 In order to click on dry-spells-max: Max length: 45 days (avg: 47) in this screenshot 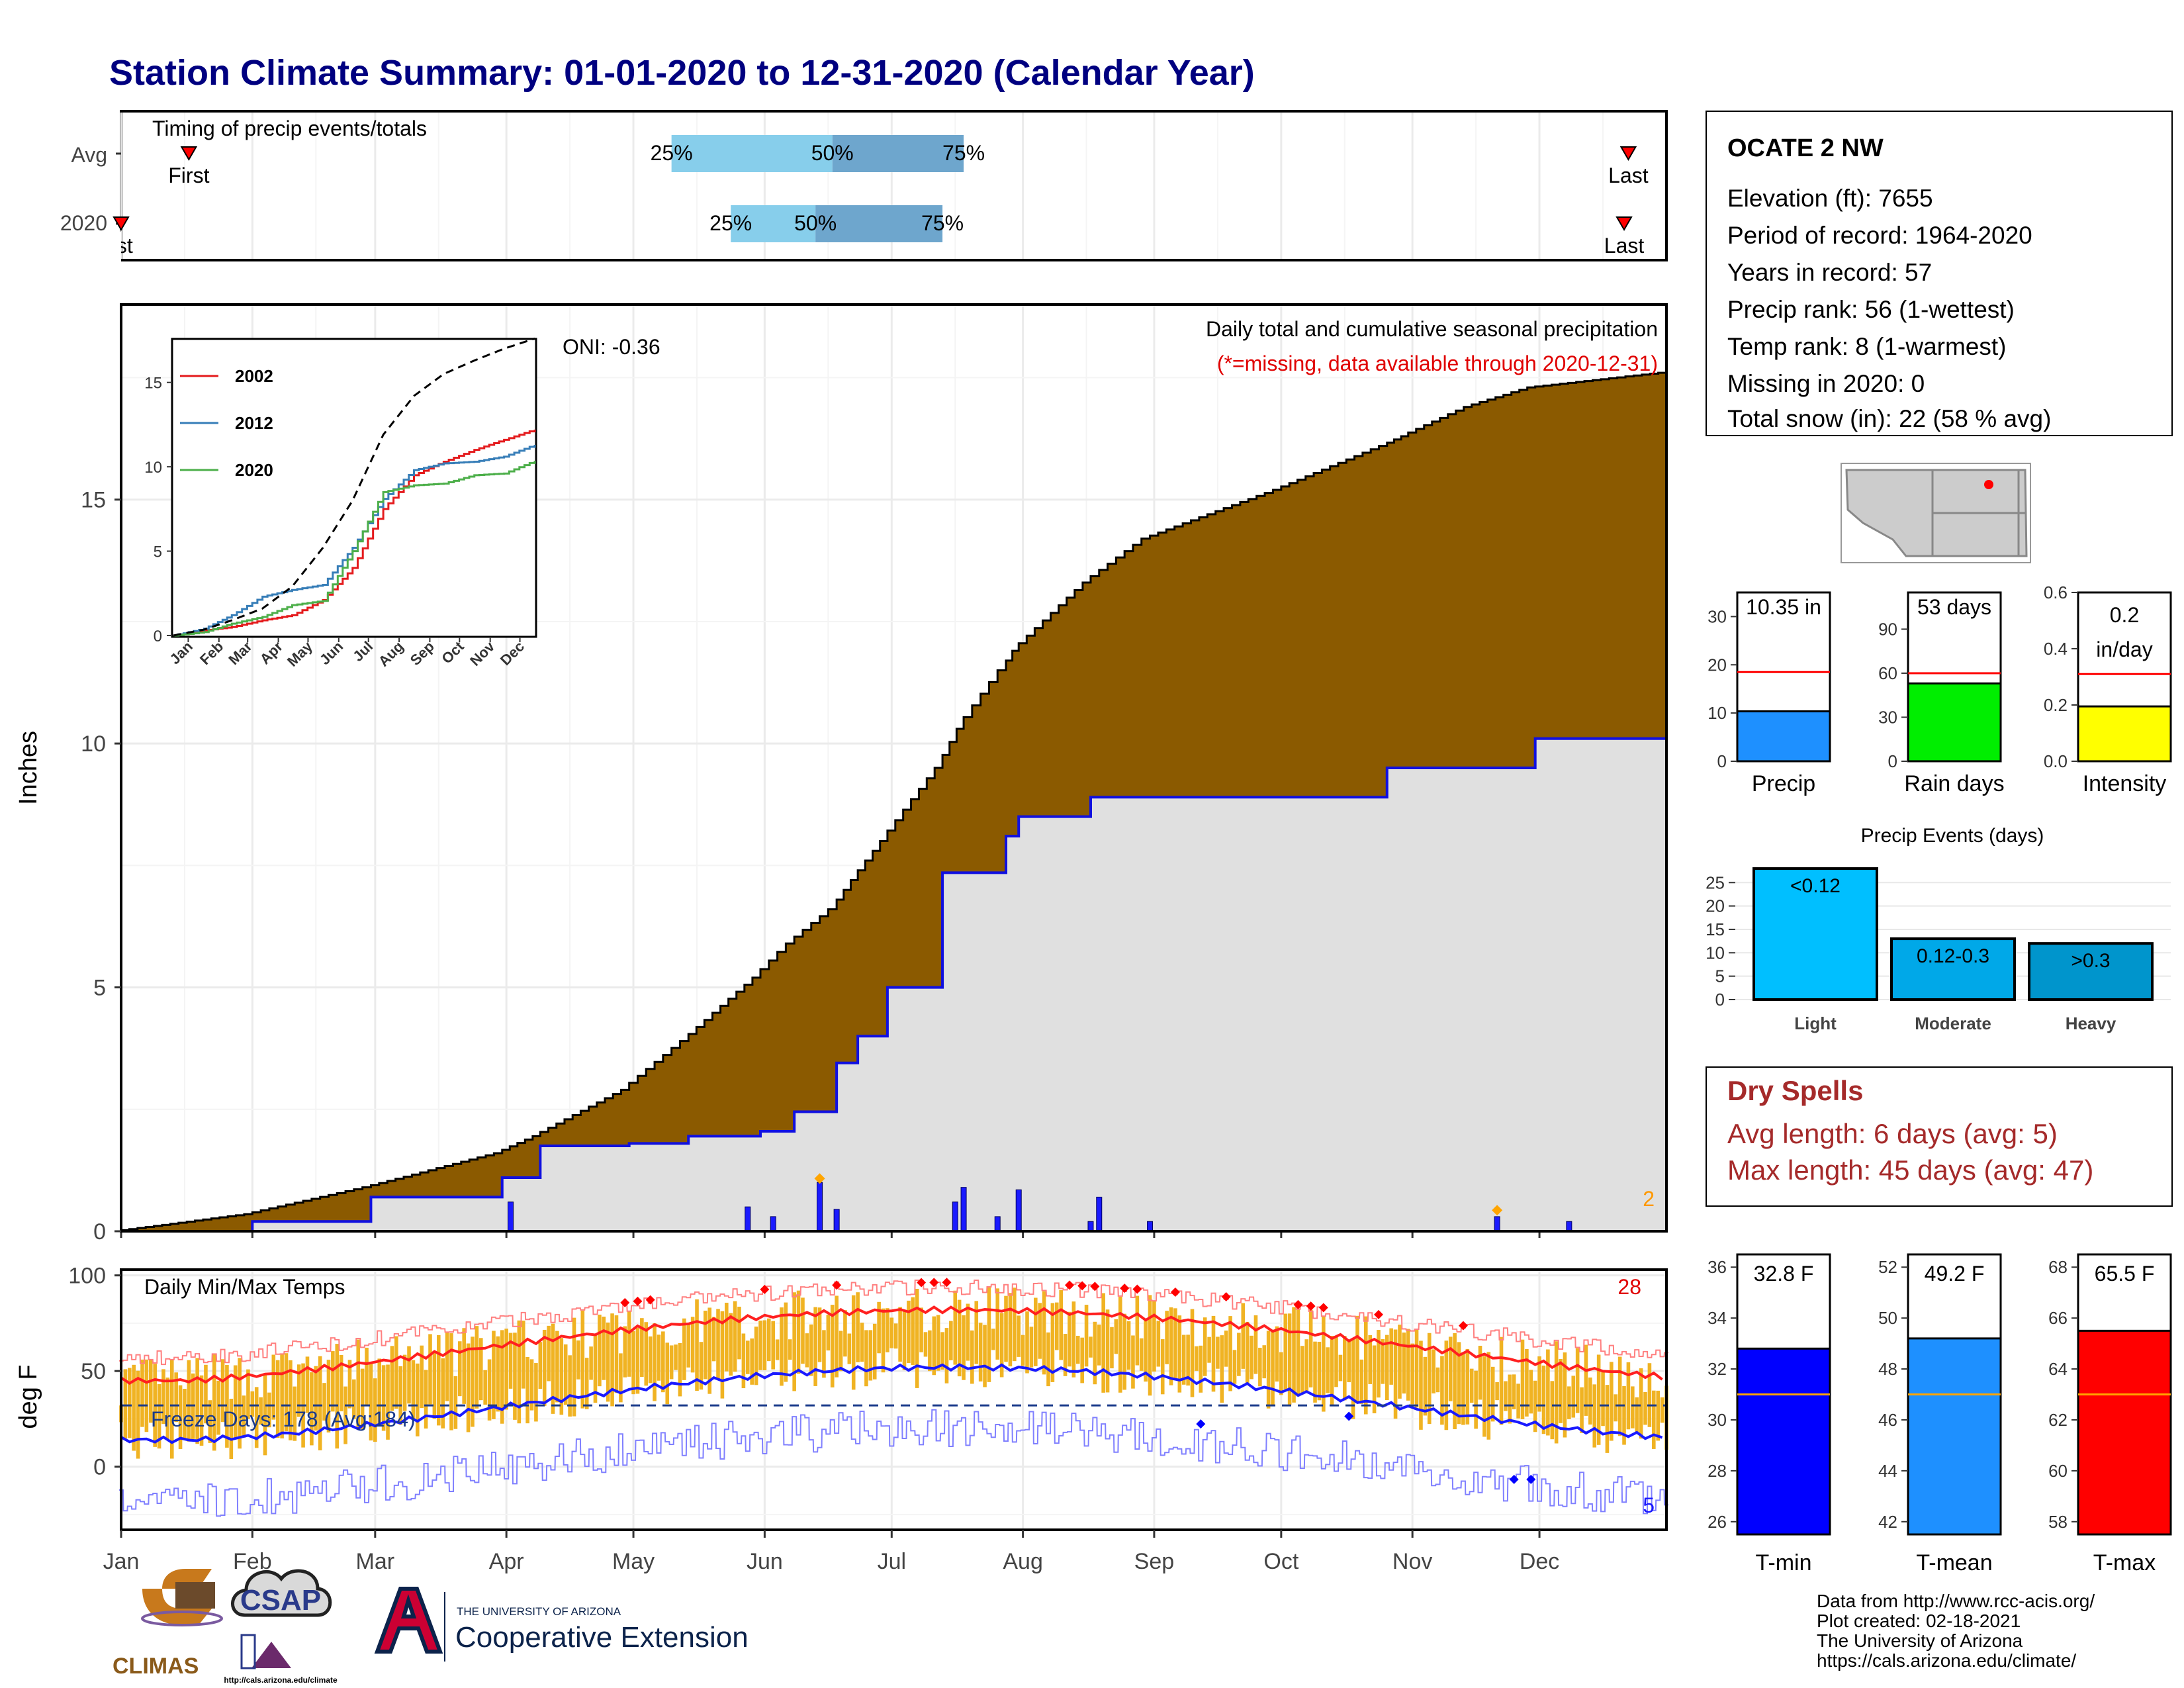, I will do `click(1910, 1170)`.